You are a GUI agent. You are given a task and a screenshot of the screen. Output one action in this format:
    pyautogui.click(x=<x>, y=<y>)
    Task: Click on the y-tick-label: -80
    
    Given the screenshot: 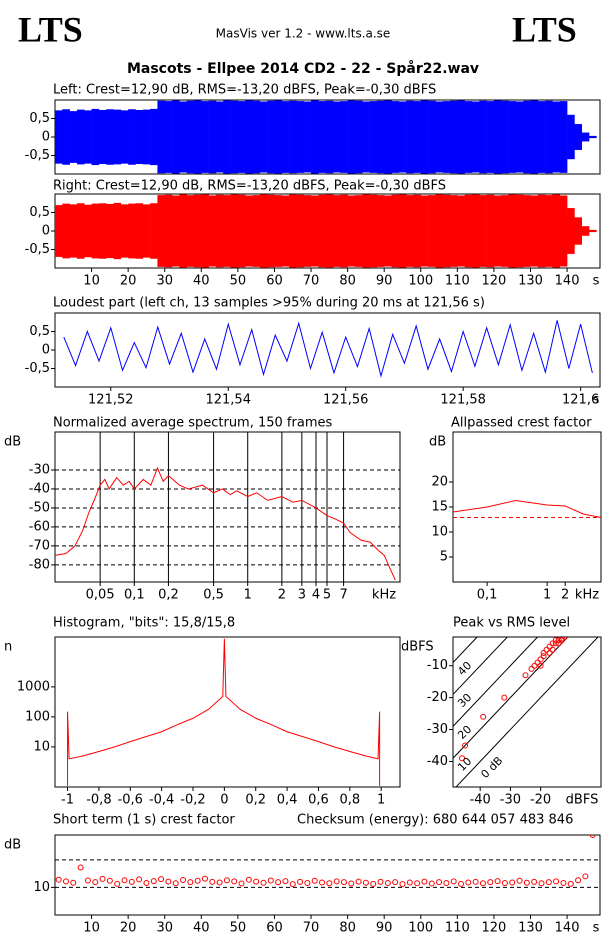 What is the action you would take?
    pyautogui.click(x=39, y=564)
    